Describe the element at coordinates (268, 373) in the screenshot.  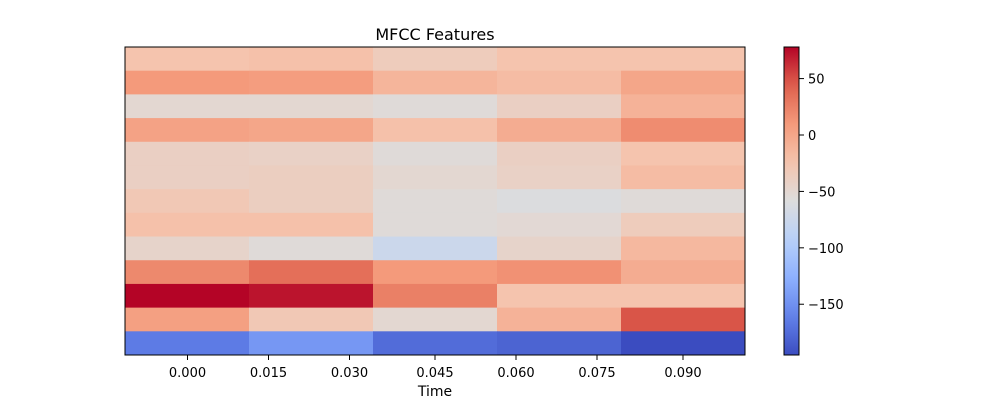
I see `x-tick-label: 0.015` at that location.